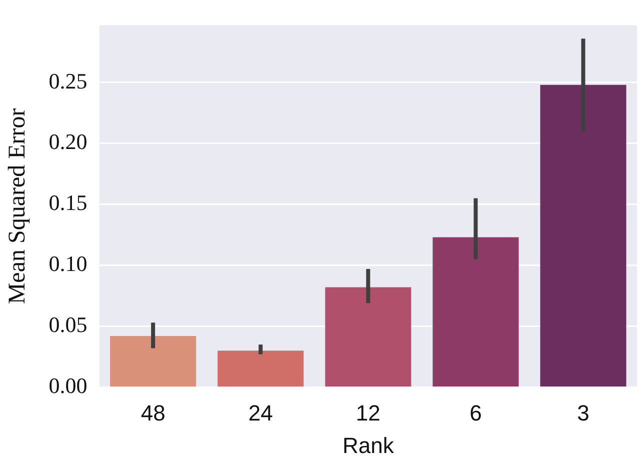 This screenshot has width=640, height=464. What do you see at coordinates (153, 413) in the screenshot?
I see `x-tick-label: 48` at bounding box center [153, 413].